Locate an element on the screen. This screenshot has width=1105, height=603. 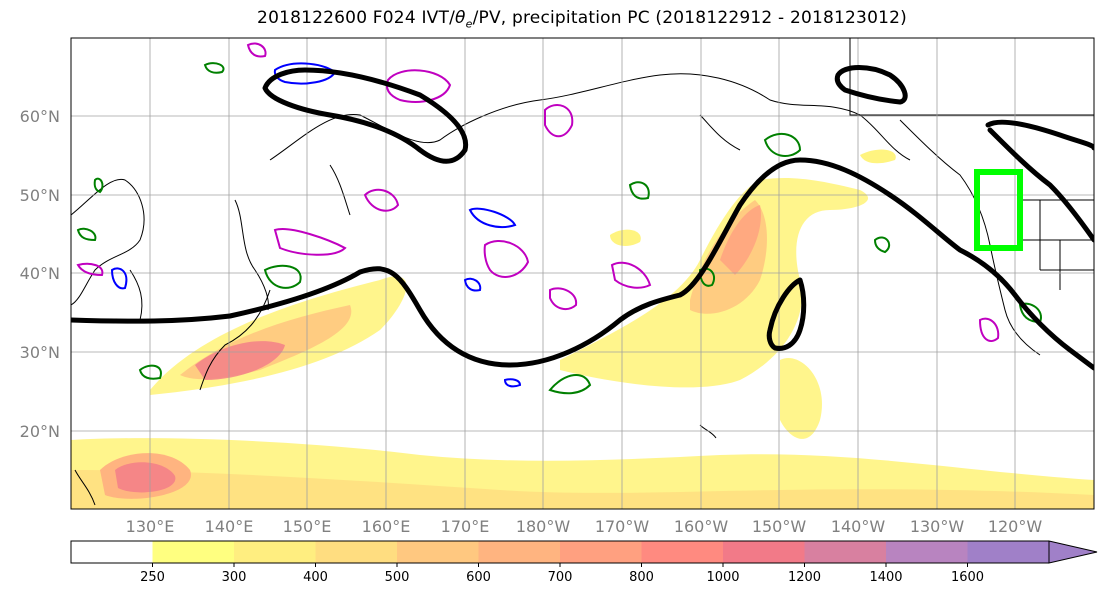
colorbar-tick-label: 1200 is located at coordinates (804, 577).